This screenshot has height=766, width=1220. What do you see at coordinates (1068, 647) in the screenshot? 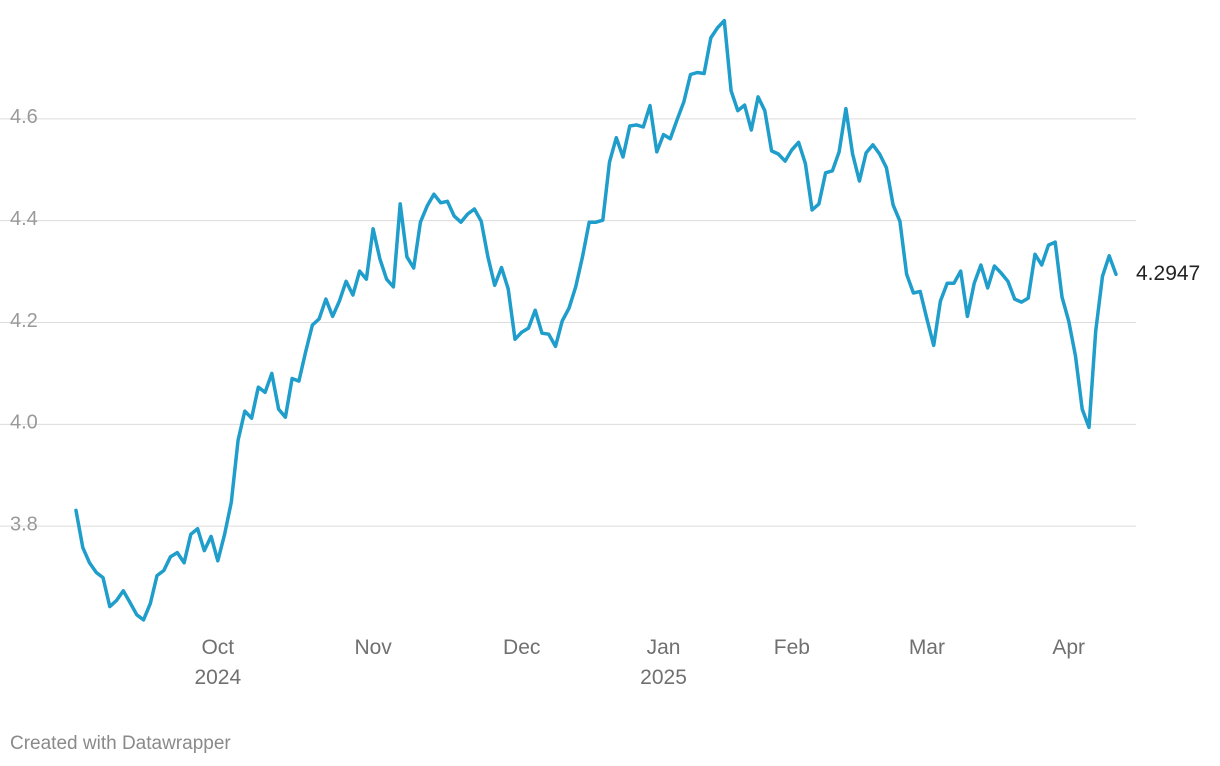
I see `x-tick-label: Apr` at bounding box center [1068, 647].